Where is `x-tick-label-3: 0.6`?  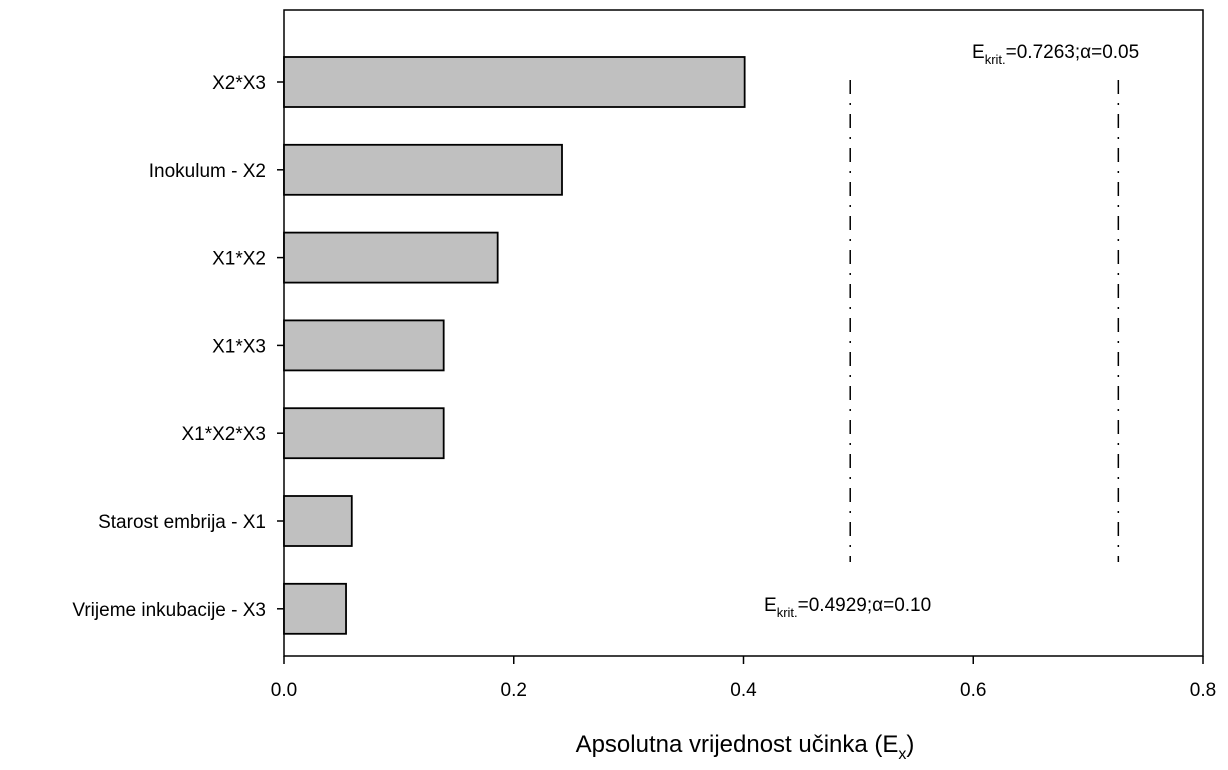 x-tick-label-3: 0.6 is located at coordinates (973, 690).